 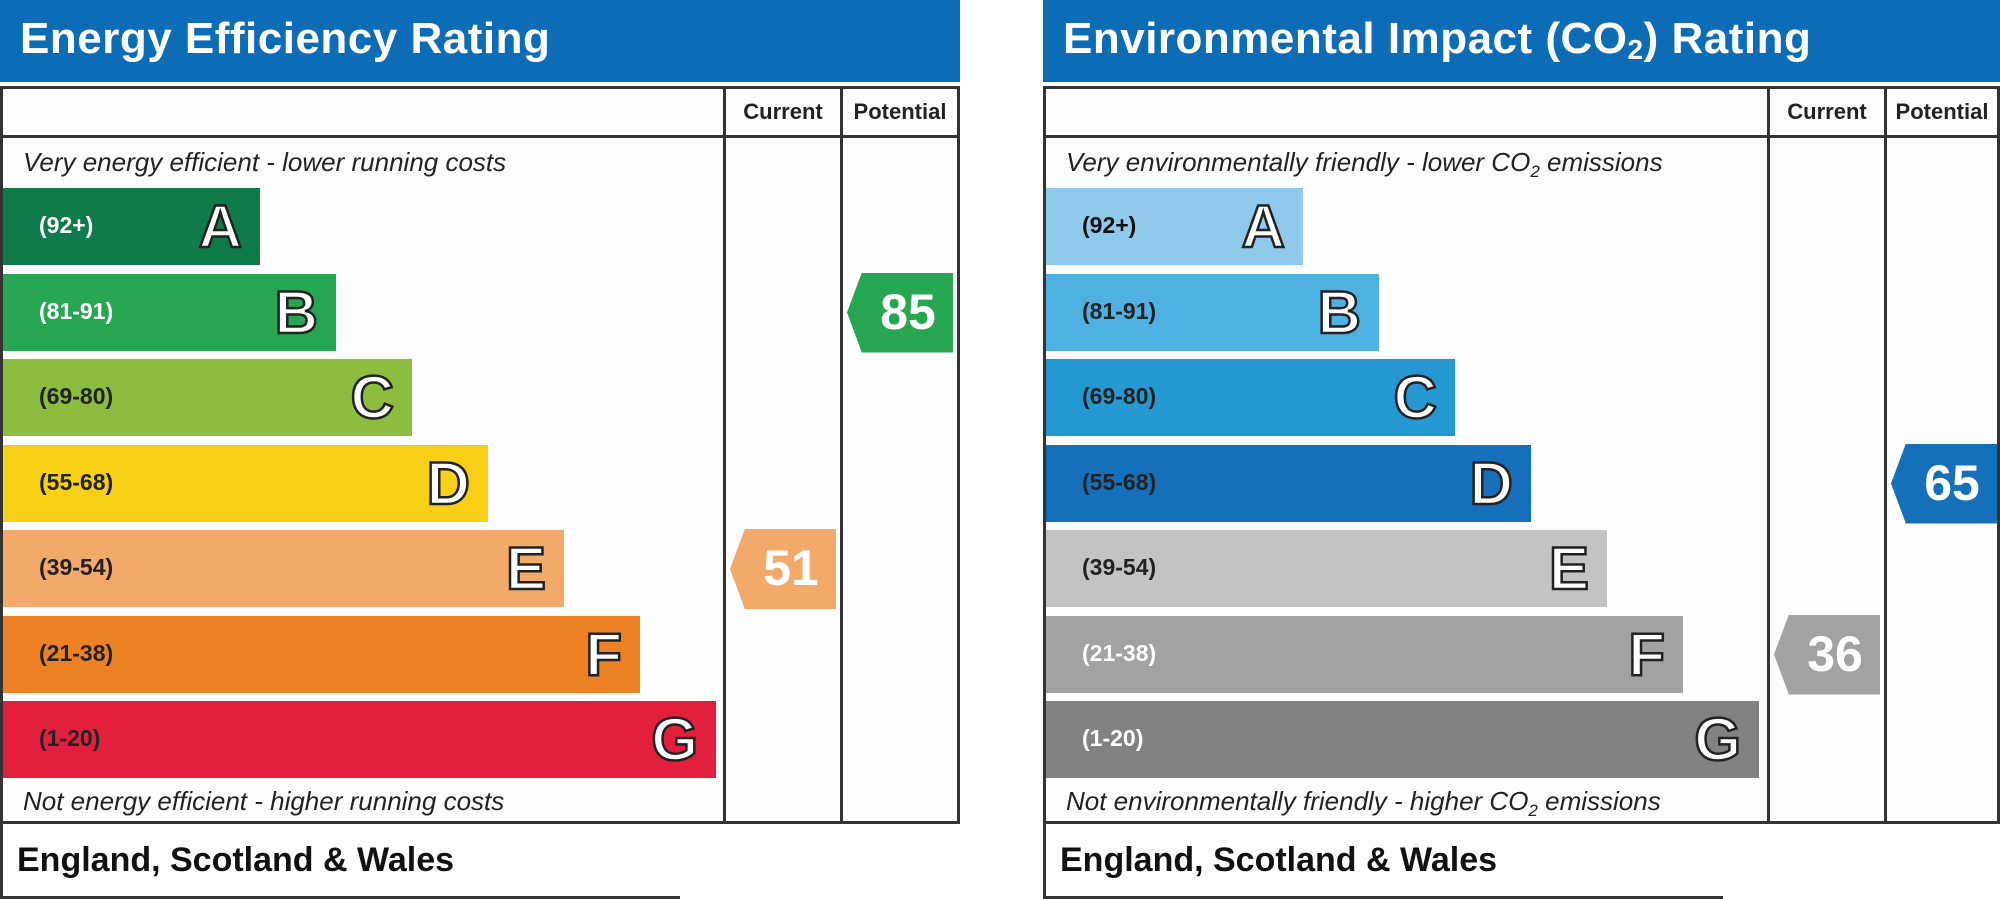 I want to click on current-rating-arrow: 36, so click(x=1827, y=654).